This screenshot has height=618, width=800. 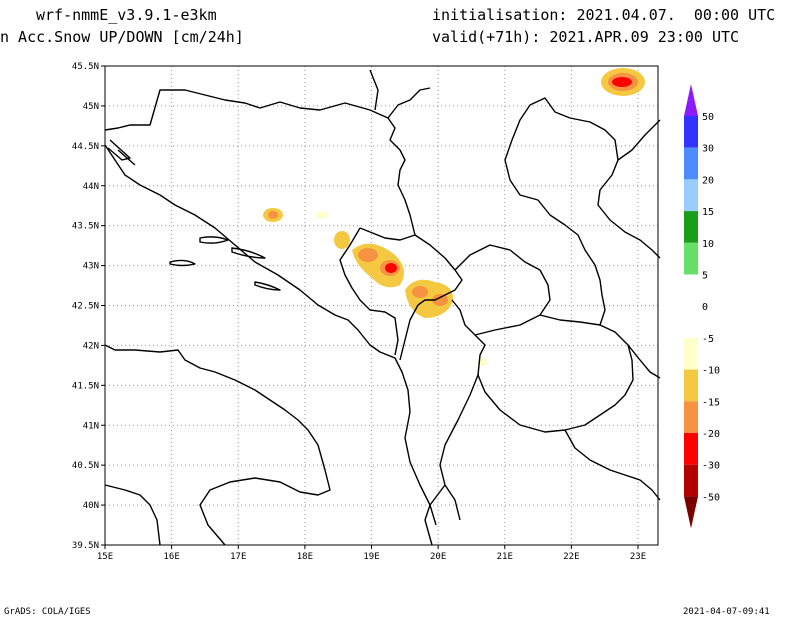 I want to click on lat-tick-label: 44.5N, so click(x=85, y=147).